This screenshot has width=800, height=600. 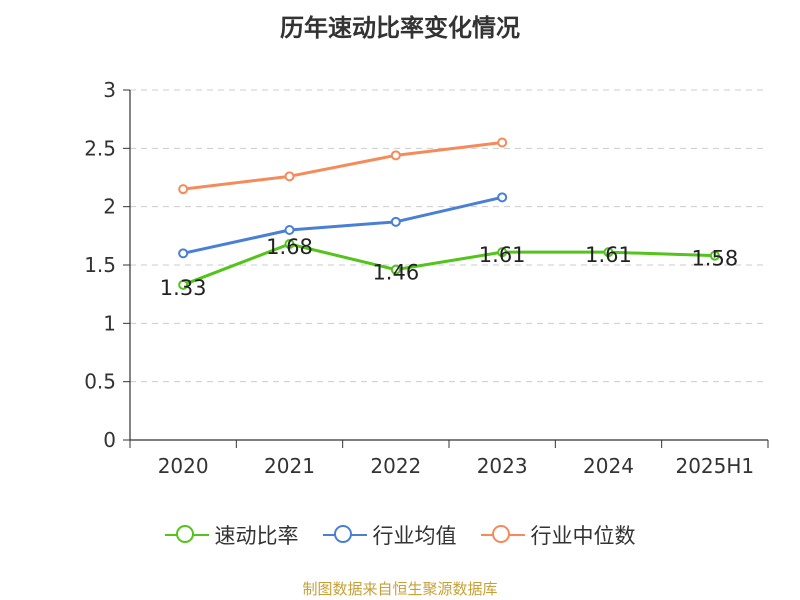 I want to click on chart-title: 历年速动比率变化情况, so click(x=400, y=28).